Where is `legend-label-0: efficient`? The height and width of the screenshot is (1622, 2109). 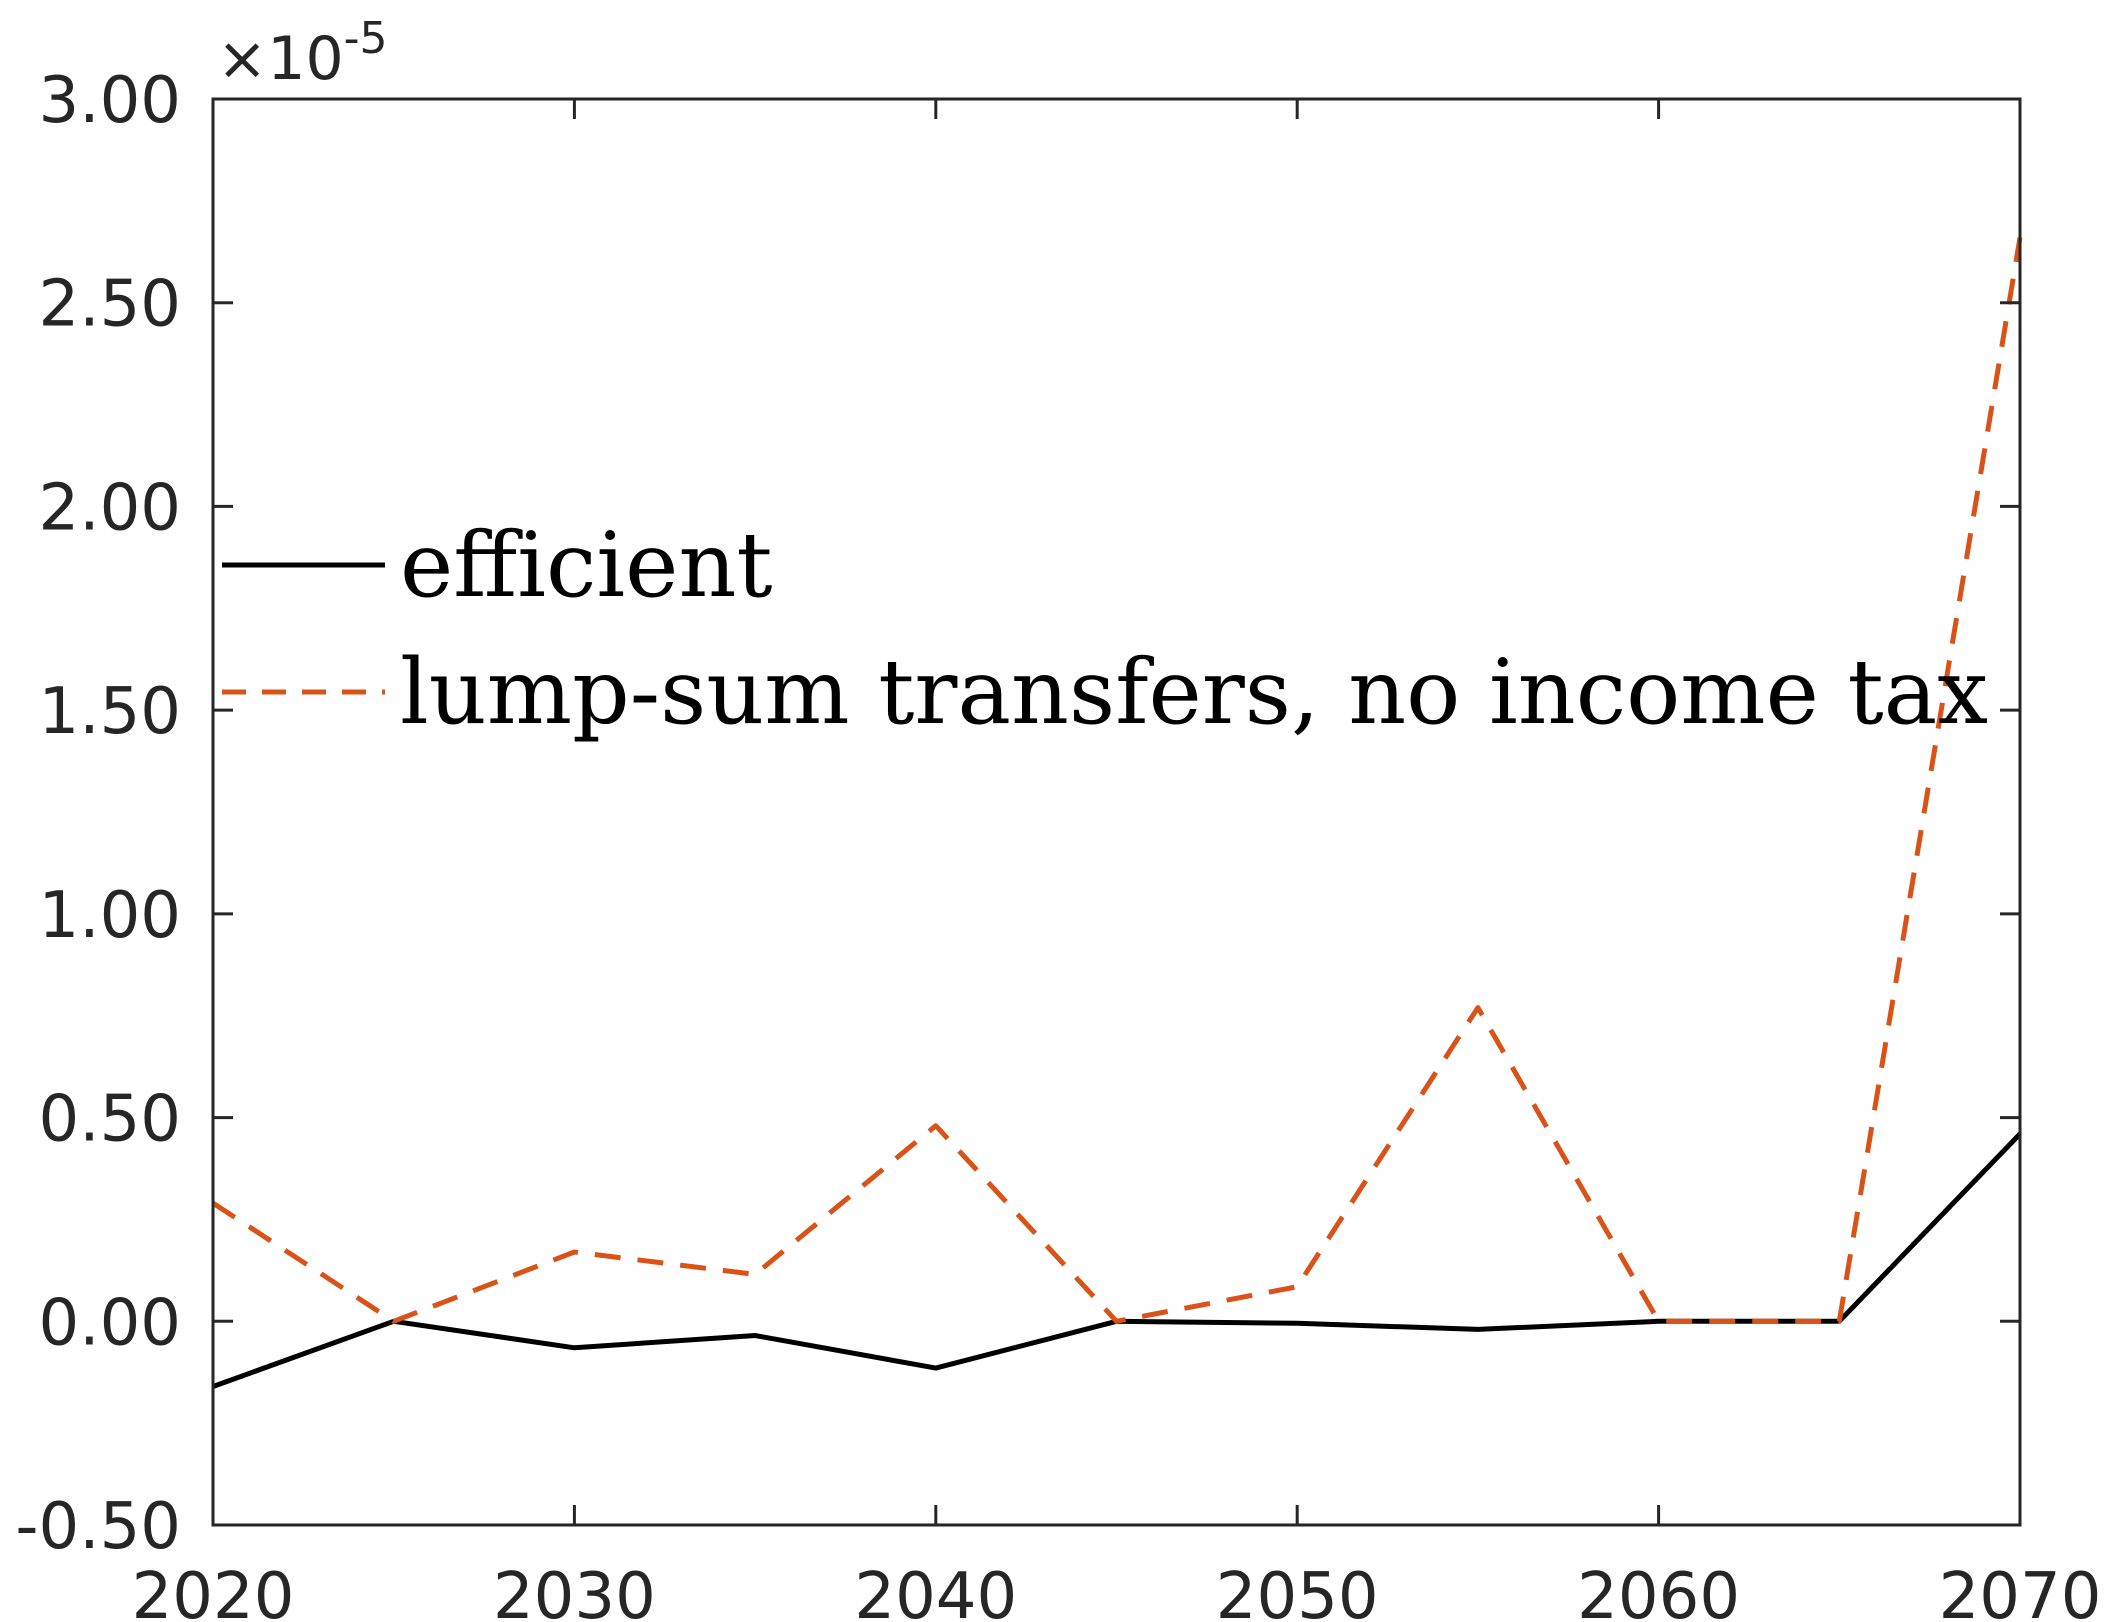 legend-label-0: efficient is located at coordinates (586, 565).